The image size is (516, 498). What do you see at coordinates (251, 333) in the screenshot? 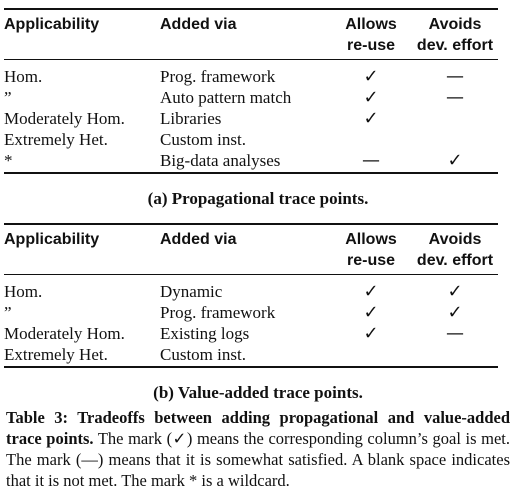
I see `table-row: Moderately Hom. Existing logs ✓ —` at bounding box center [251, 333].